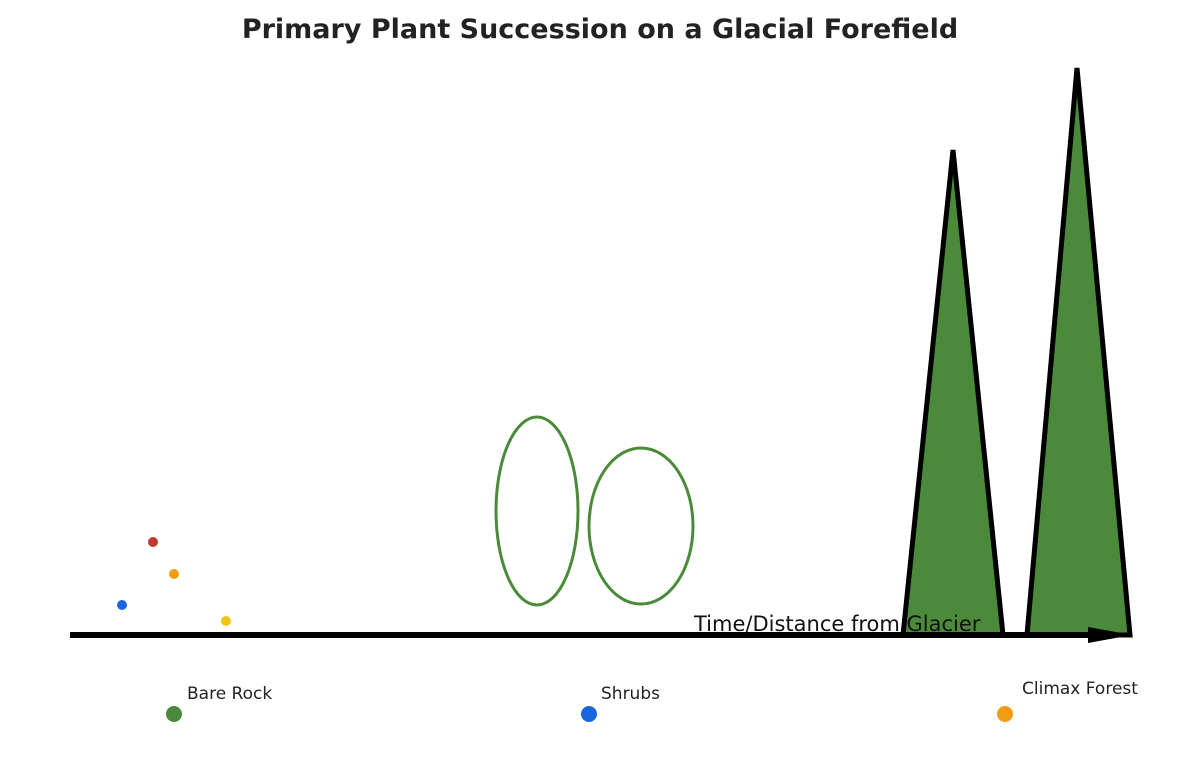 The image size is (1200, 763). I want to click on axis-arrow, so click(1110, 635).